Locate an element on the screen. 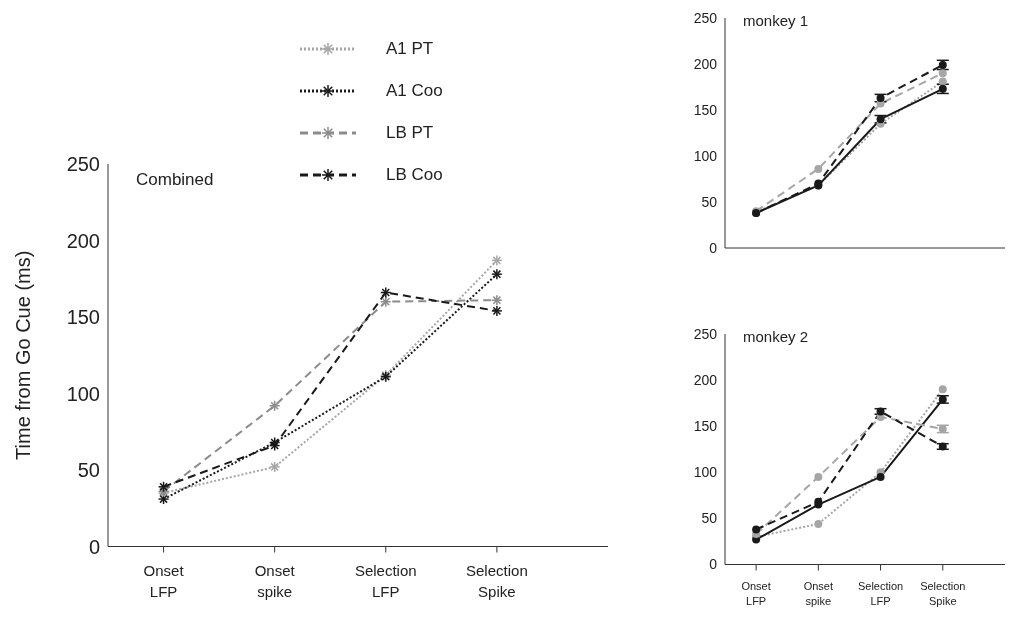  legend-label: A1 Coo is located at coordinates (414, 91).